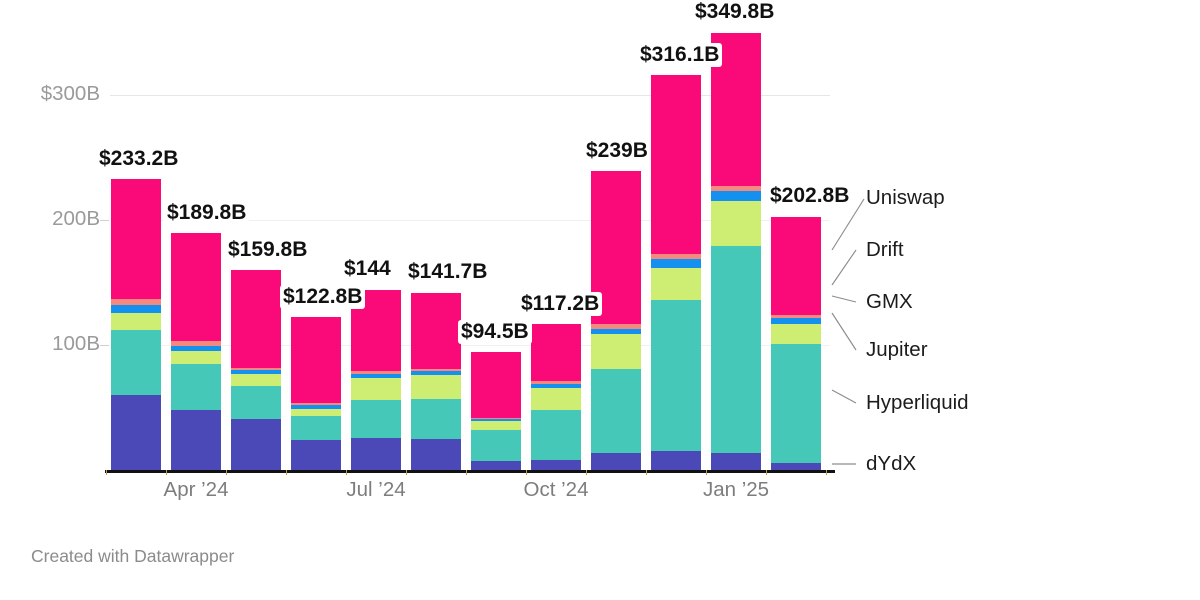 This screenshot has height=600, width=1200. What do you see at coordinates (70, 93) in the screenshot?
I see `y-axis-tick-label: $300B` at bounding box center [70, 93].